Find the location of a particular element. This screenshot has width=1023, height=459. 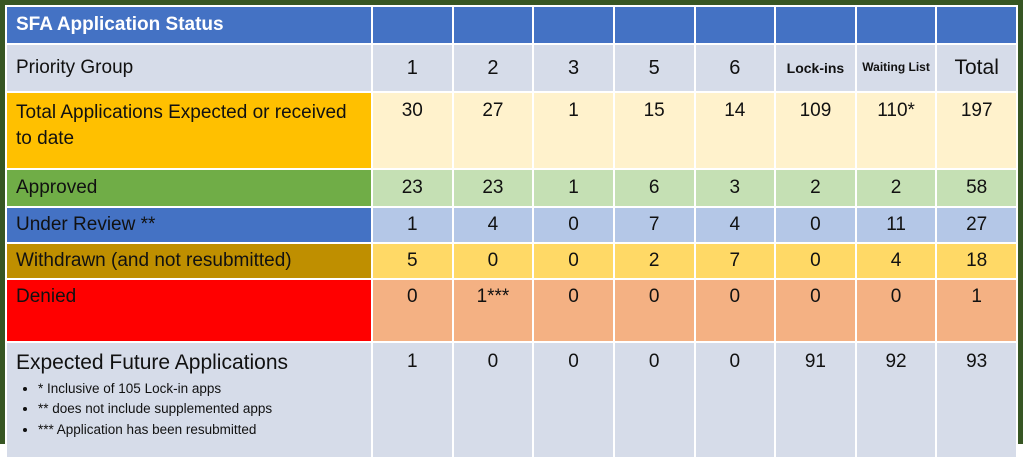

priority-group-label: Priority Group is located at coordinates (189, 68).